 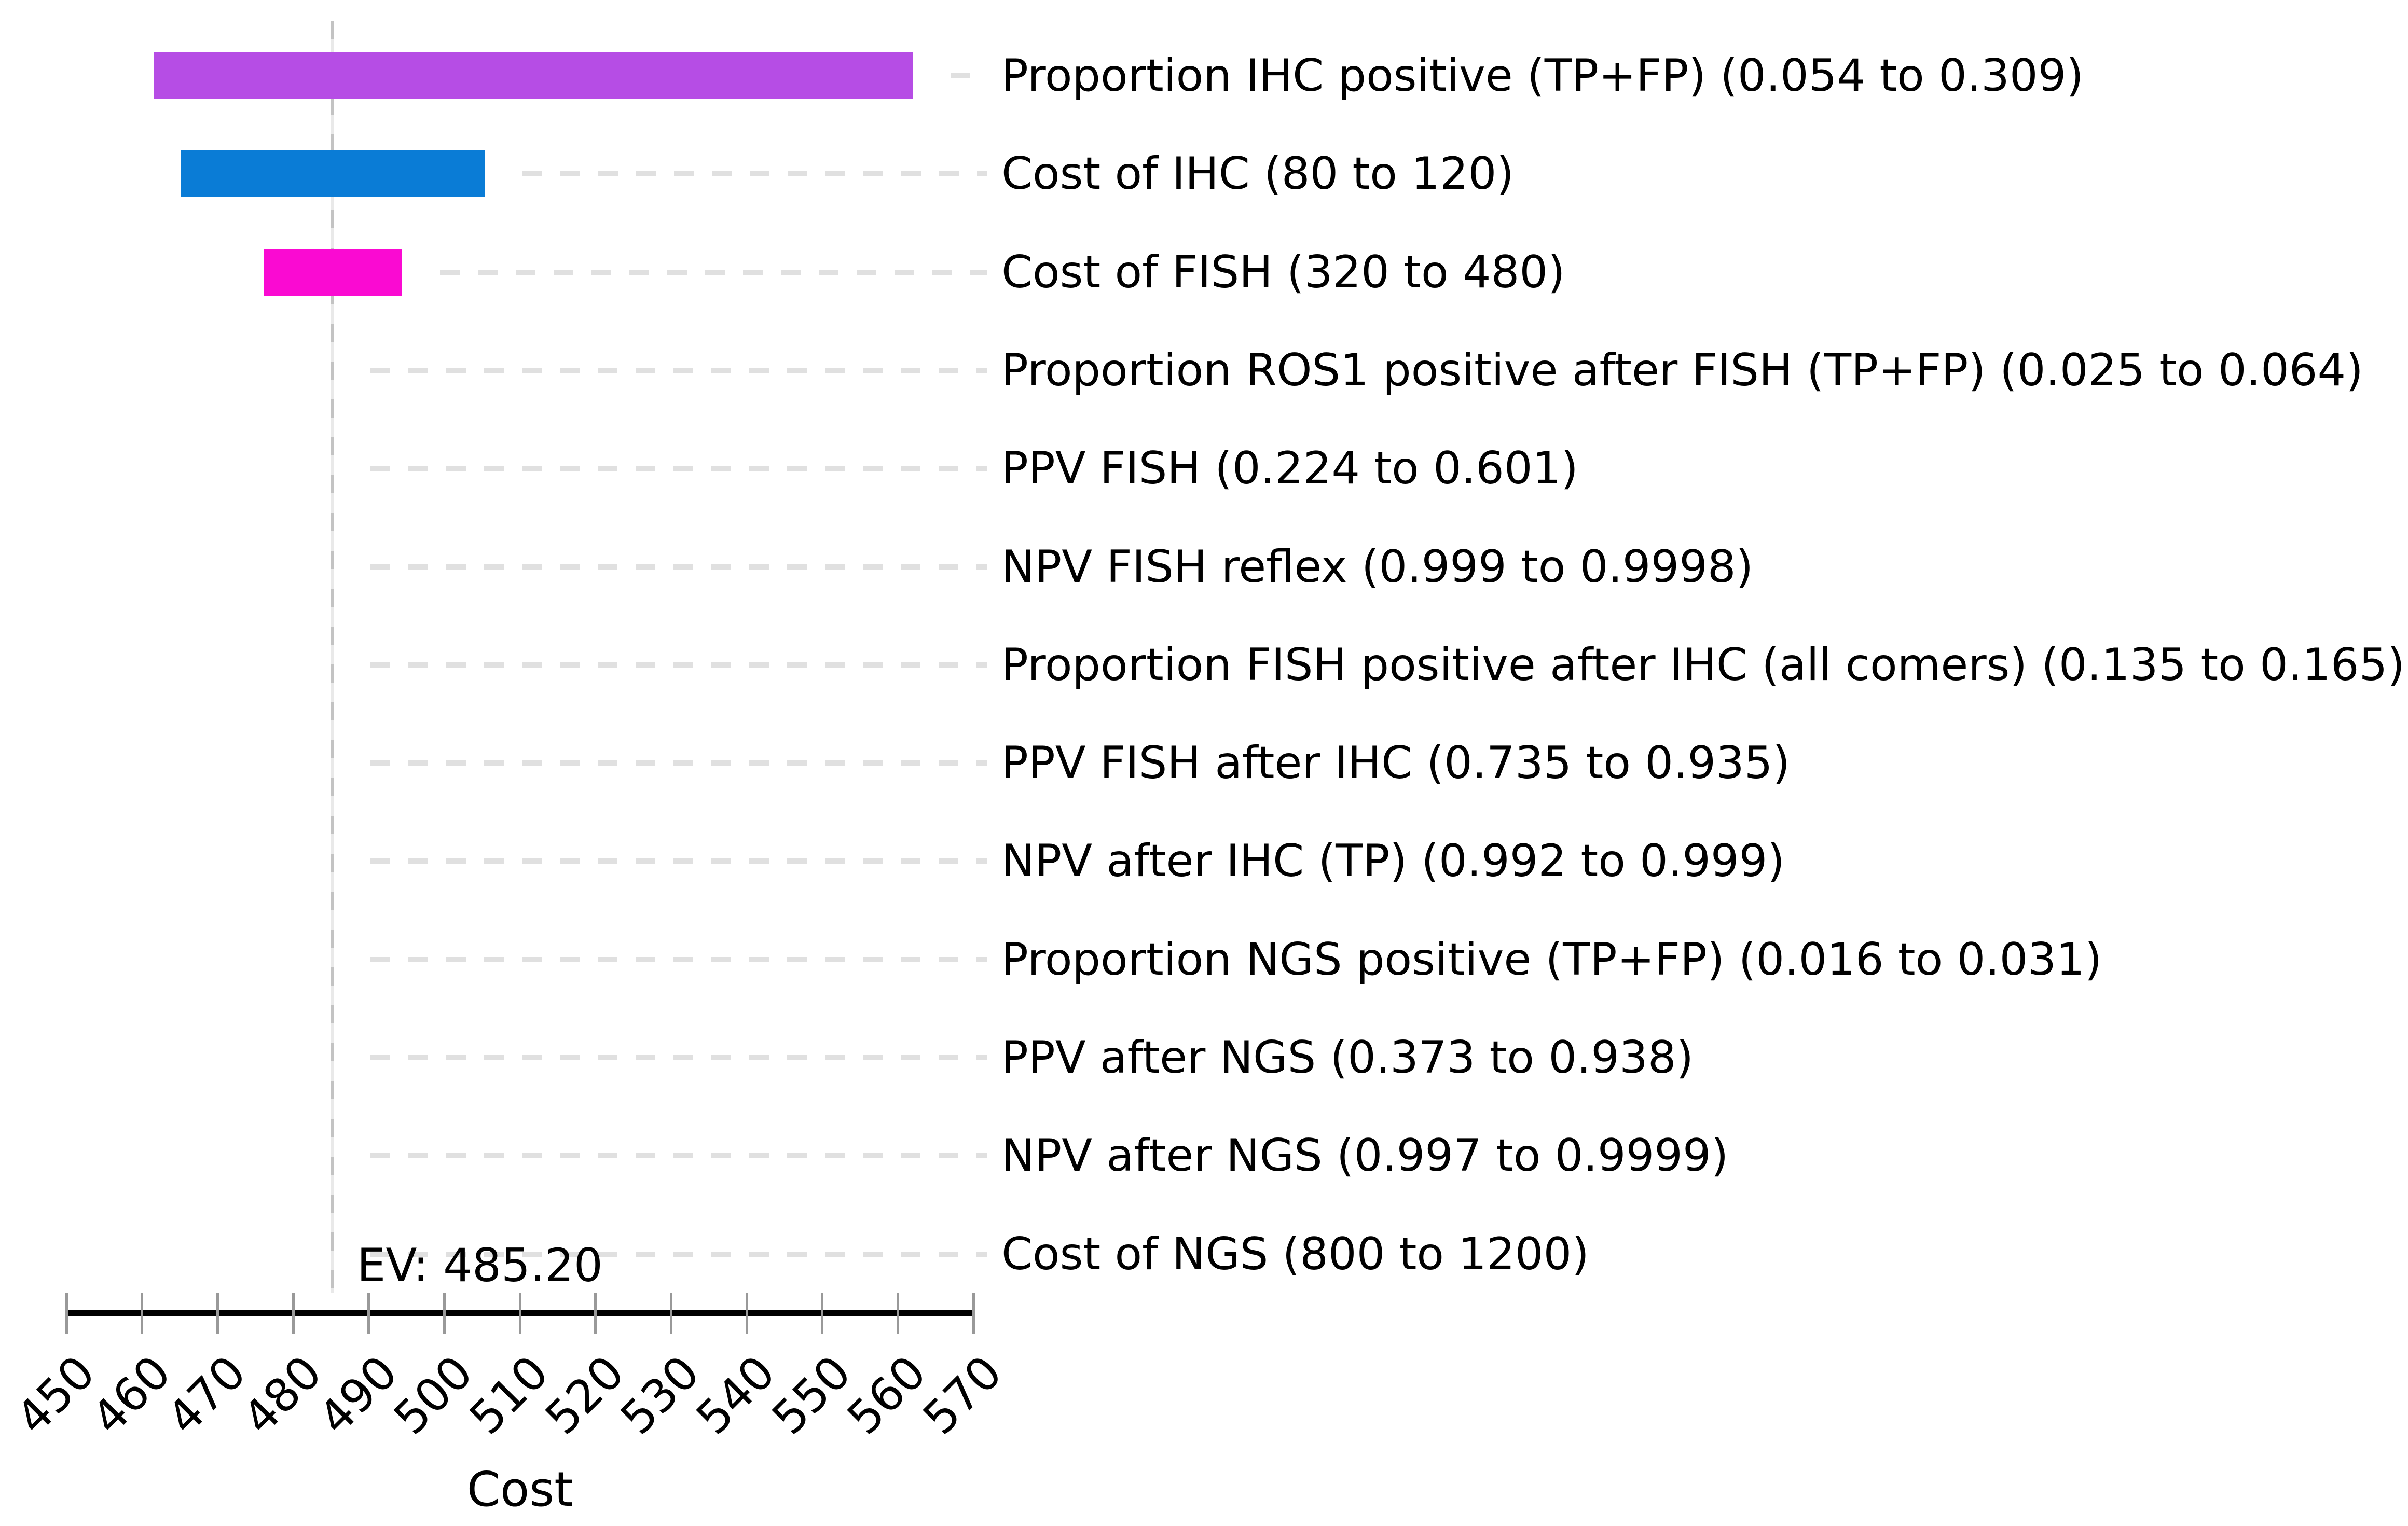 What do you see at coordinates (1283, 272) in the screenshot?
I see `parameter-label: Cost of FISH (320 to 480)` at bounding box center [1283, 272].